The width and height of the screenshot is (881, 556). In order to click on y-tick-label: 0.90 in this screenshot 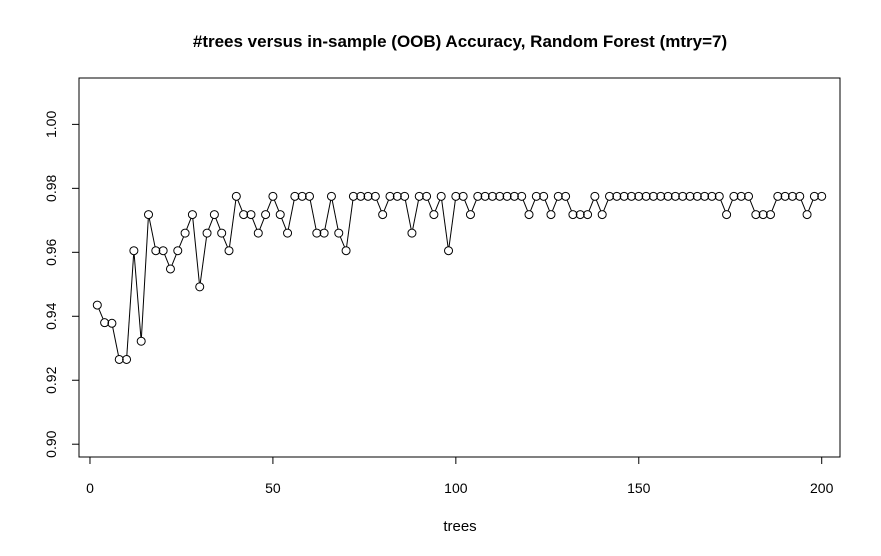, I will do `click(51, 443)`.